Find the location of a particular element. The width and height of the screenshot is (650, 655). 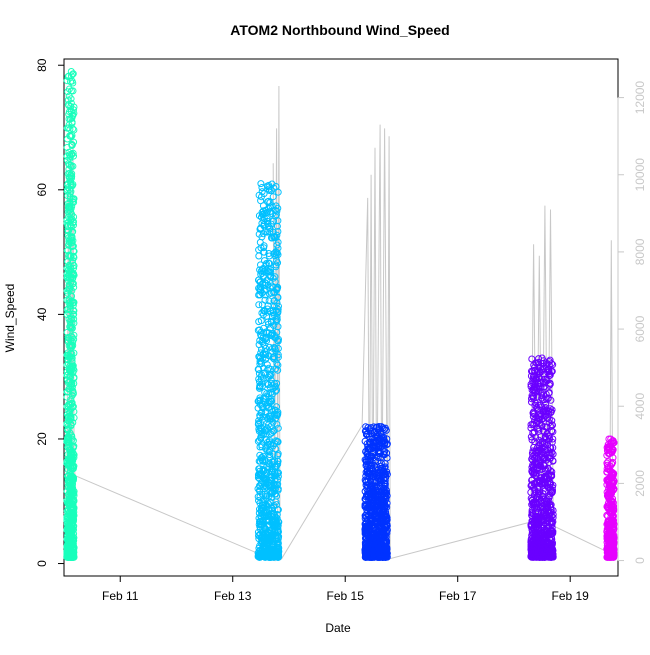

x-tick-label: Feb 17 is located at coordinates (458, 596).